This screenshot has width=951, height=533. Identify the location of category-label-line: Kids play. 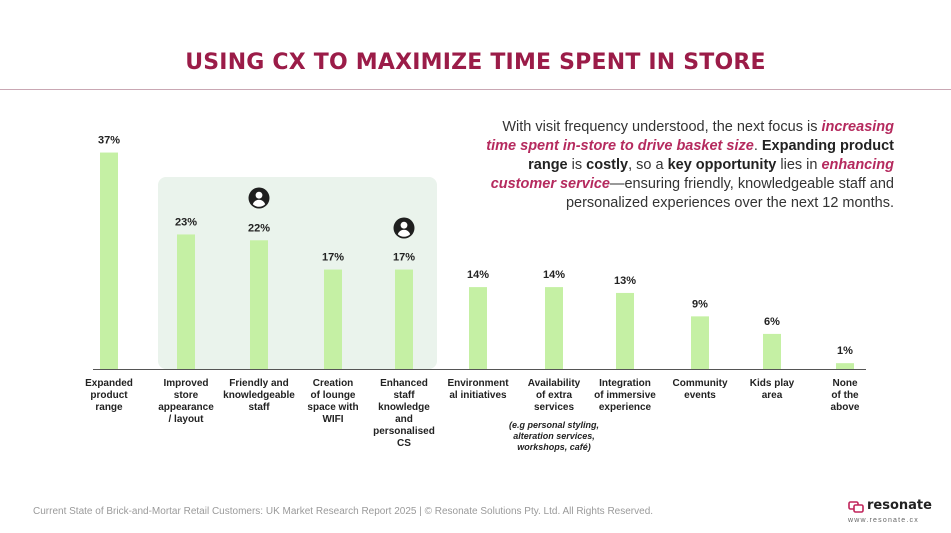
(772, 383).